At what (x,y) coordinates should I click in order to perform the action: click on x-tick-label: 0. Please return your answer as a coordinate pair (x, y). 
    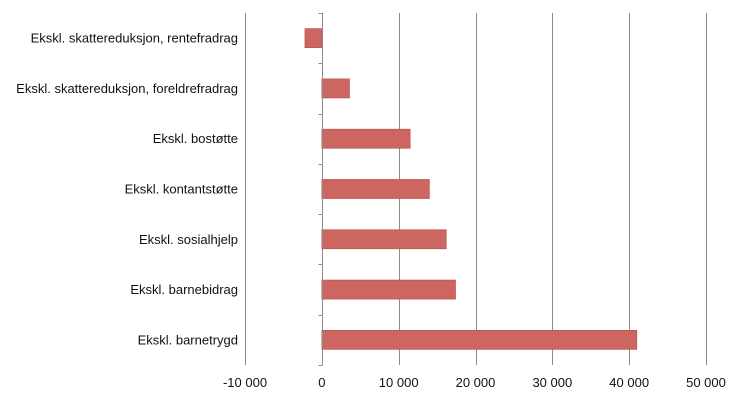
    Looking at the image, I should click on (321, 382).